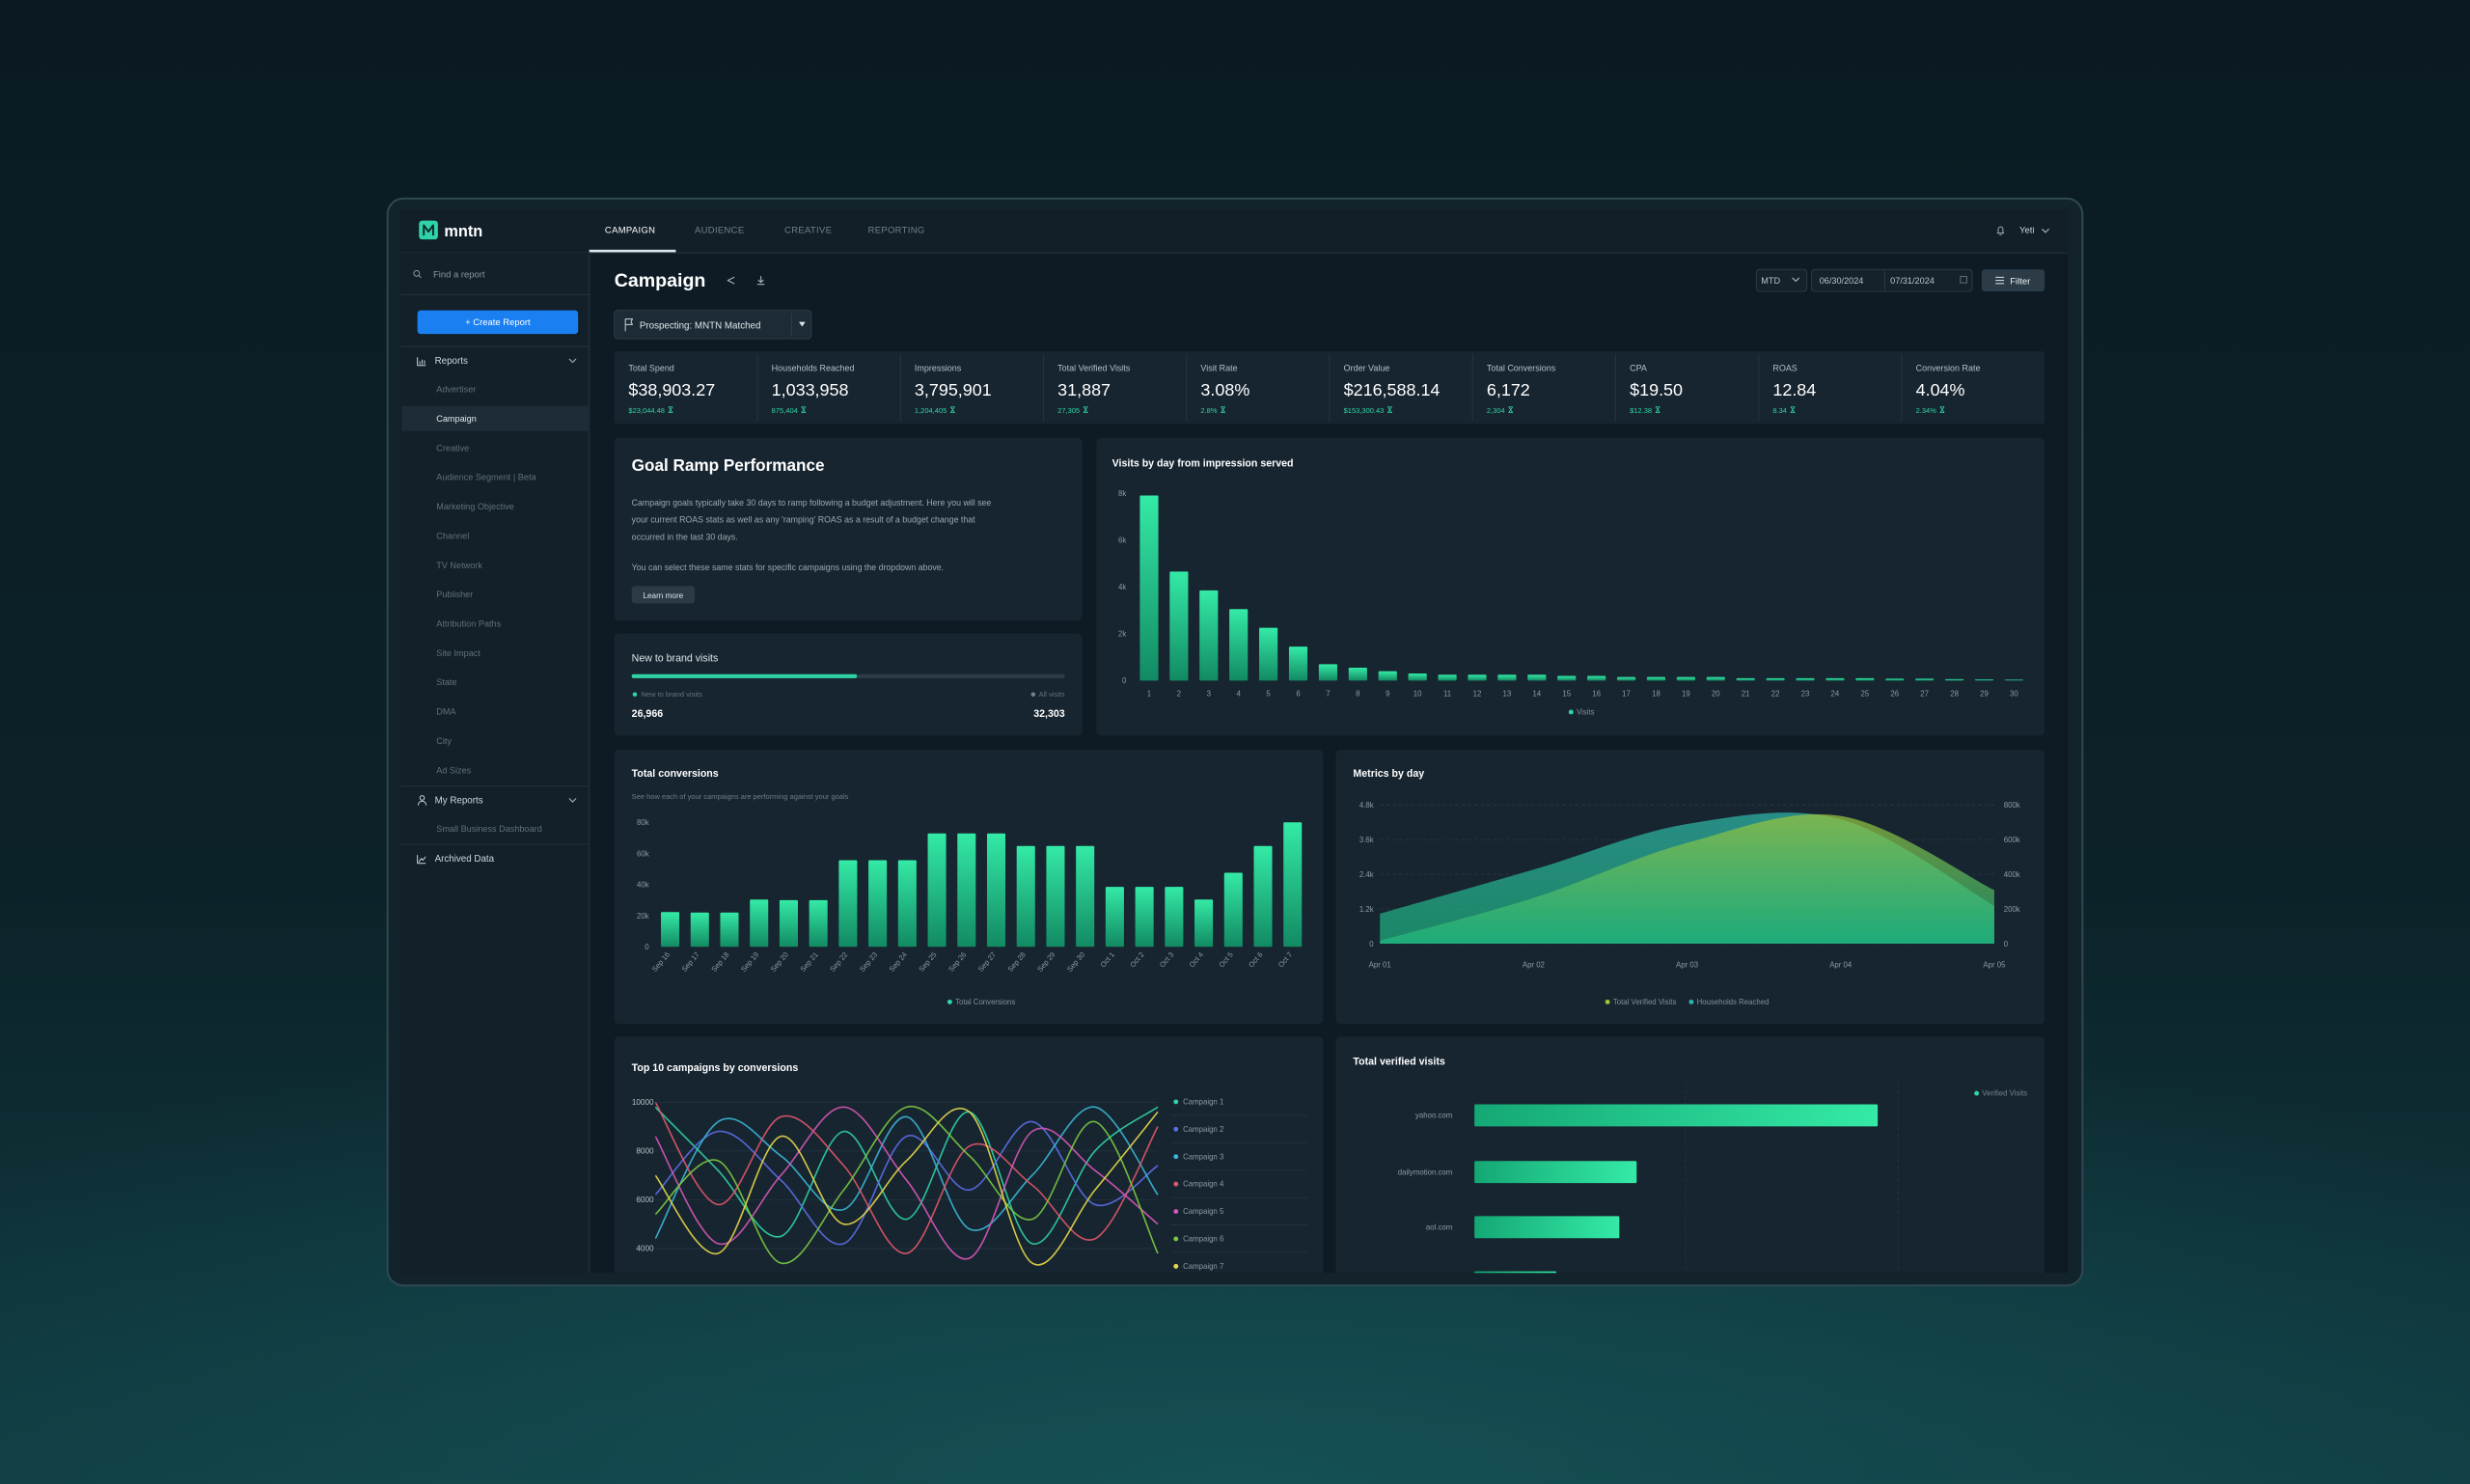  I want to click on report-link: DMA, so click(446, 712).